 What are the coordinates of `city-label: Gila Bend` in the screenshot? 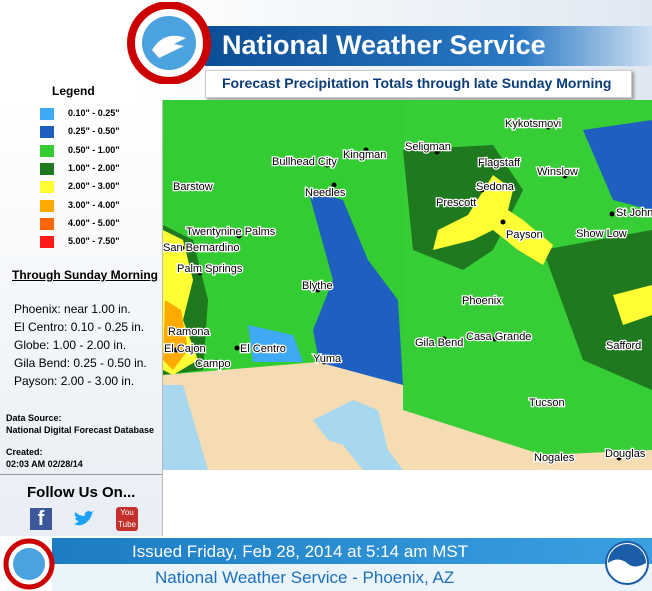 It's located at (439, 343).